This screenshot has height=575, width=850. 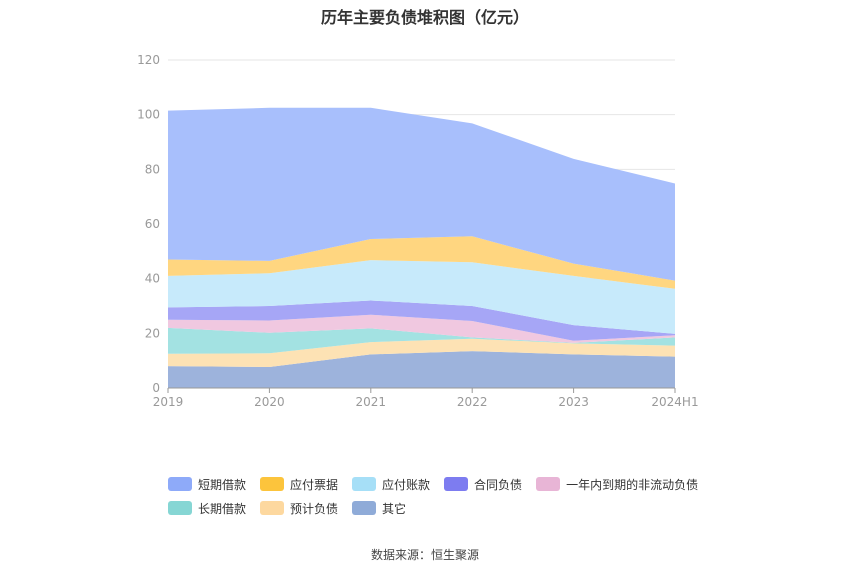 I want to click on y-tick-label: 100, so click(x=148, y=115).